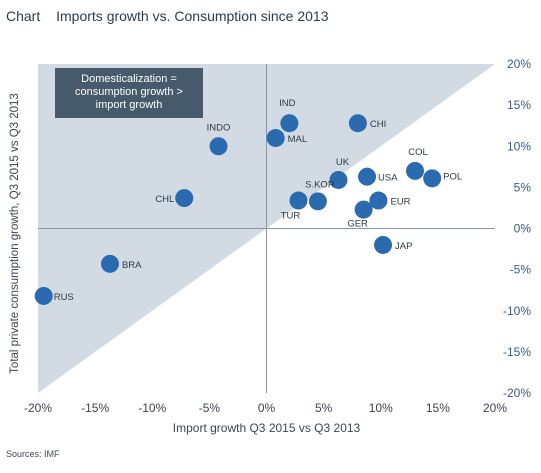 The image size is (541, 473). What do you see at coordinates (388, 178) in the screenshot?
I see `point-label: USA` at bounding box center [388, 178].